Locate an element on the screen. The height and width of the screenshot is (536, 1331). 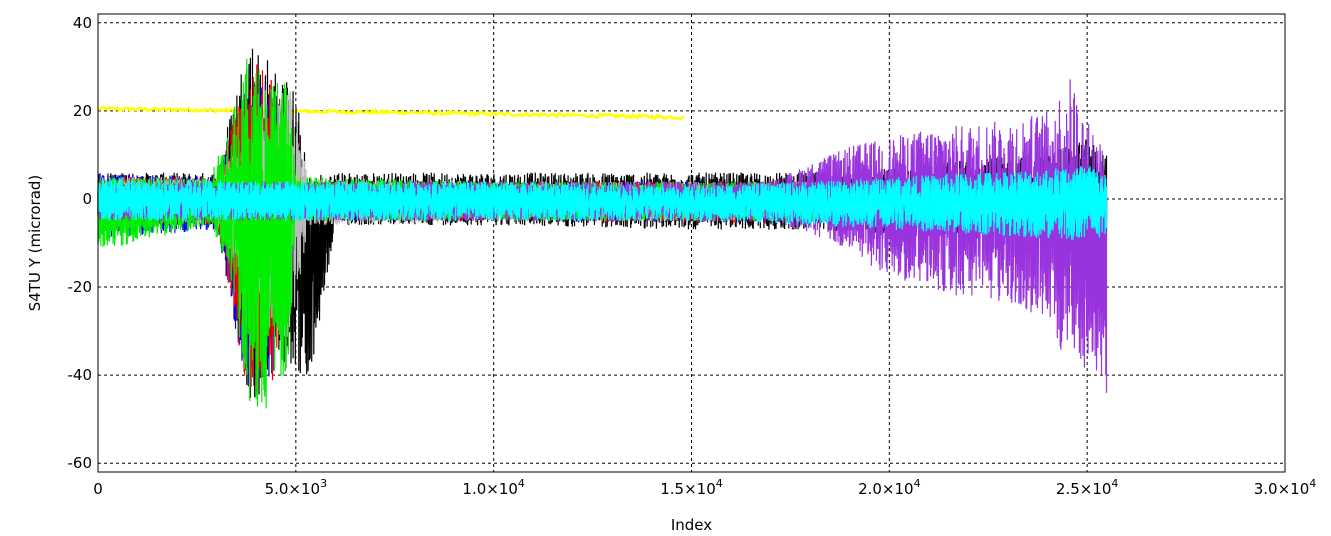
x-tick-label-3: 1.5×10⁴ is located at coordinates (691, 487).